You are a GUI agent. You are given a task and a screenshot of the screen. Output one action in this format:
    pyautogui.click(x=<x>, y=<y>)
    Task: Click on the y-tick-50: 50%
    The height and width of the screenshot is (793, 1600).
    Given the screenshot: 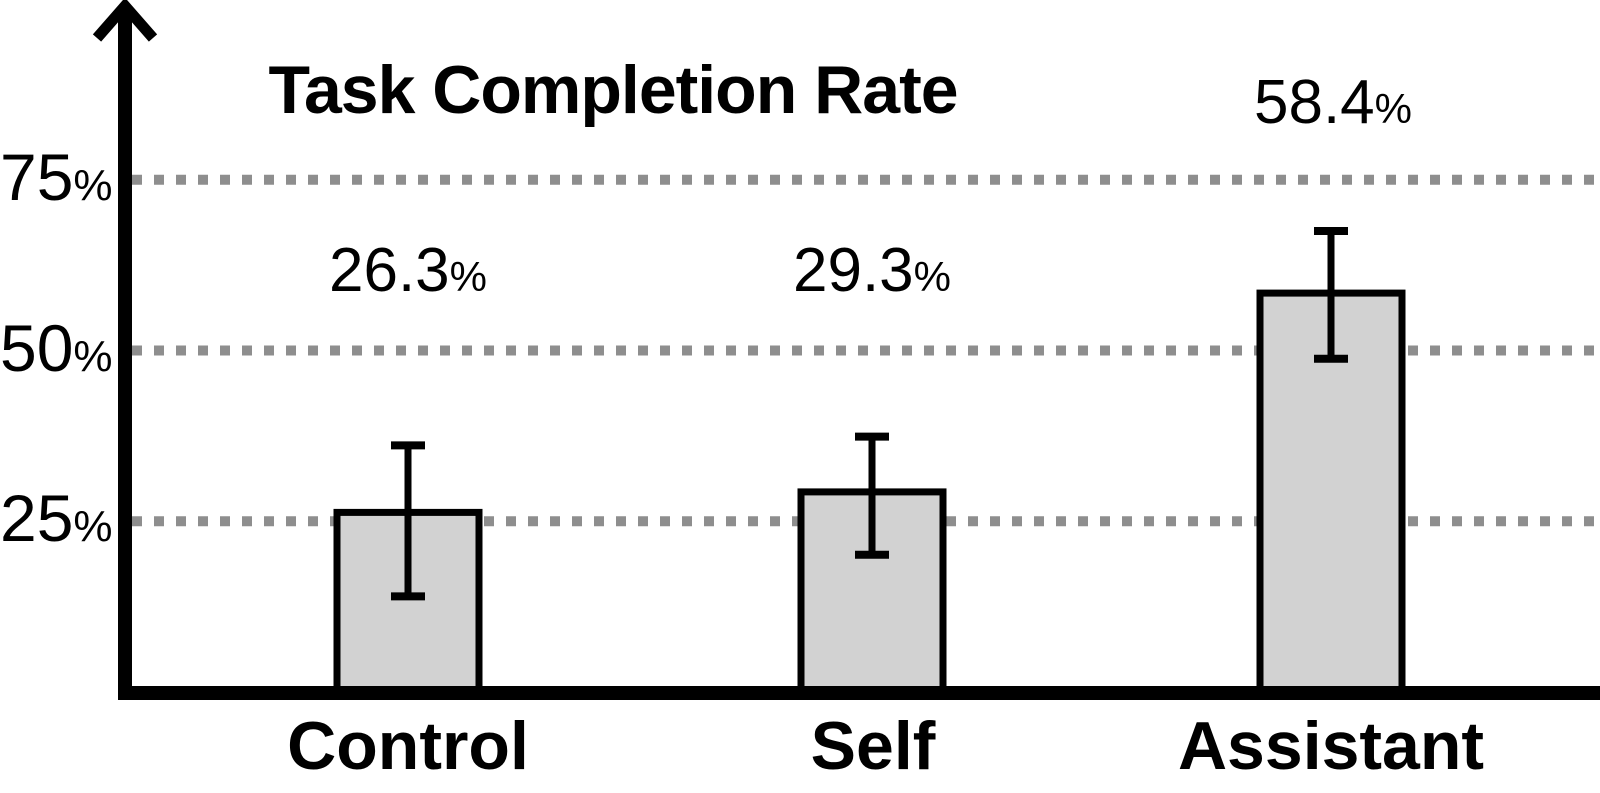 What is the action you would take?
    pyautogui.click(x=56, y=348)
    